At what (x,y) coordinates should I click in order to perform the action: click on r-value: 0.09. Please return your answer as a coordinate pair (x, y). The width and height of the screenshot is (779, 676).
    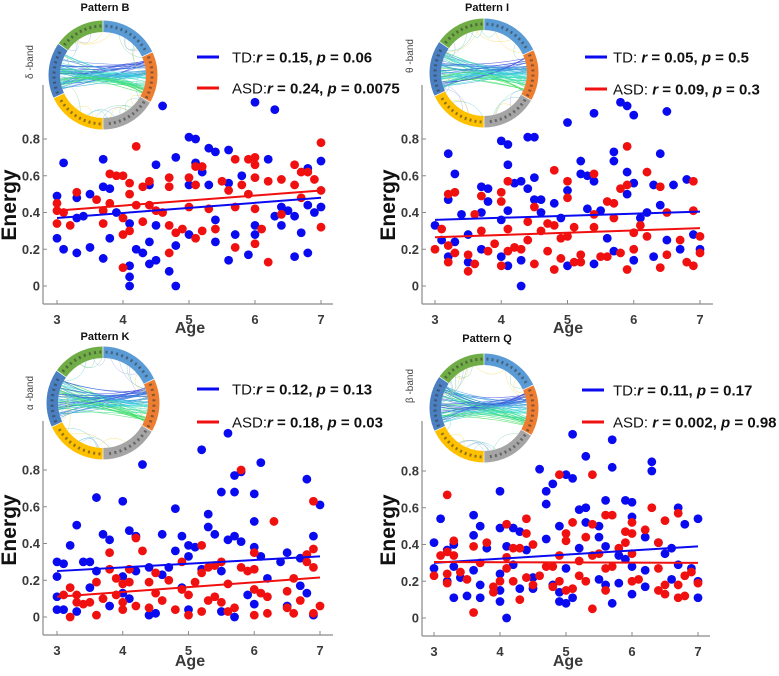
    Looking at the image, I should click on (689, 90).